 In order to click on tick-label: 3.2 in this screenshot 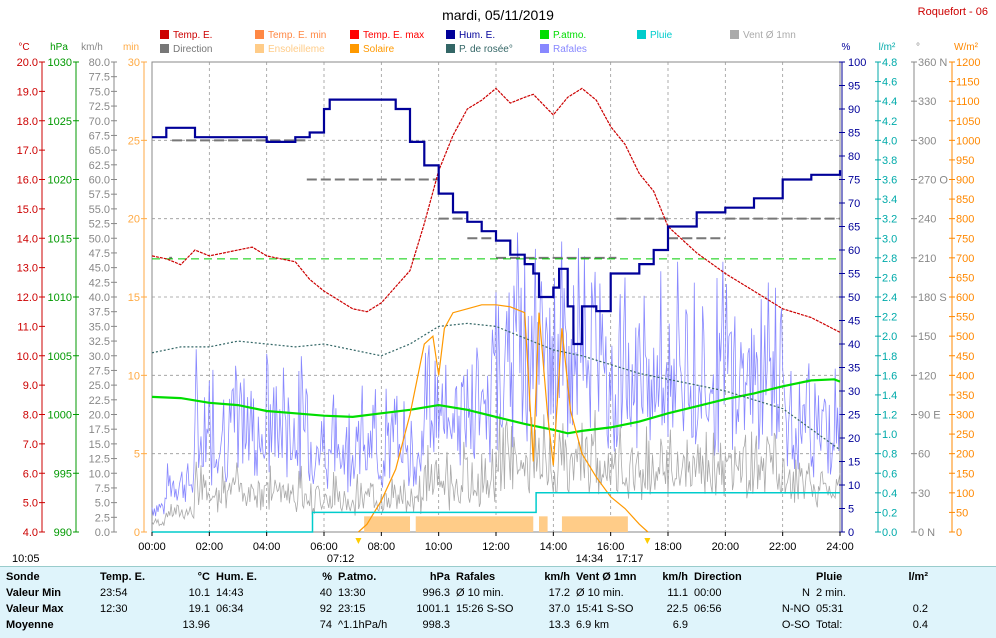, I will do `click(889, 220)`.